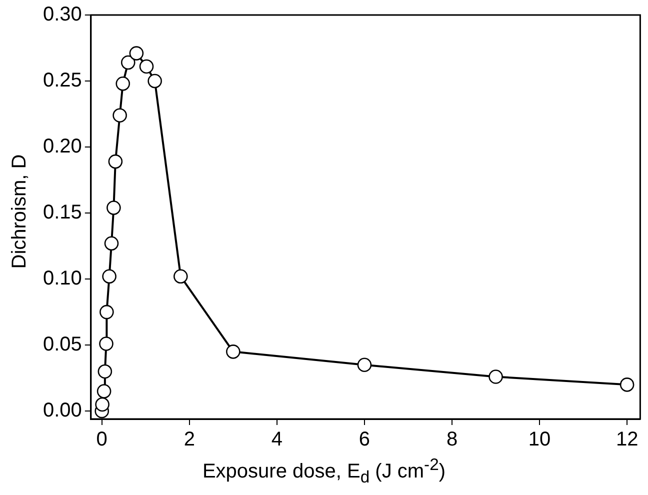 The image size is (648, 495). Describe the element at coordinates (452, 439) in the screenshot. I see `x-tick-label: 8` at that location.